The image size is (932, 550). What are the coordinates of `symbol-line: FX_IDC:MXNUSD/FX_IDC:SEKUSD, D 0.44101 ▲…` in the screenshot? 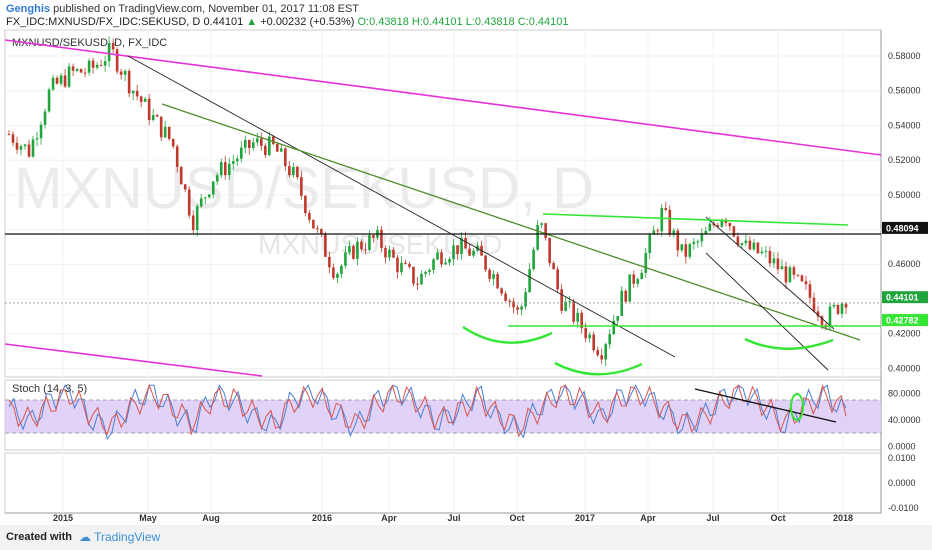 It's located at (287, 22).